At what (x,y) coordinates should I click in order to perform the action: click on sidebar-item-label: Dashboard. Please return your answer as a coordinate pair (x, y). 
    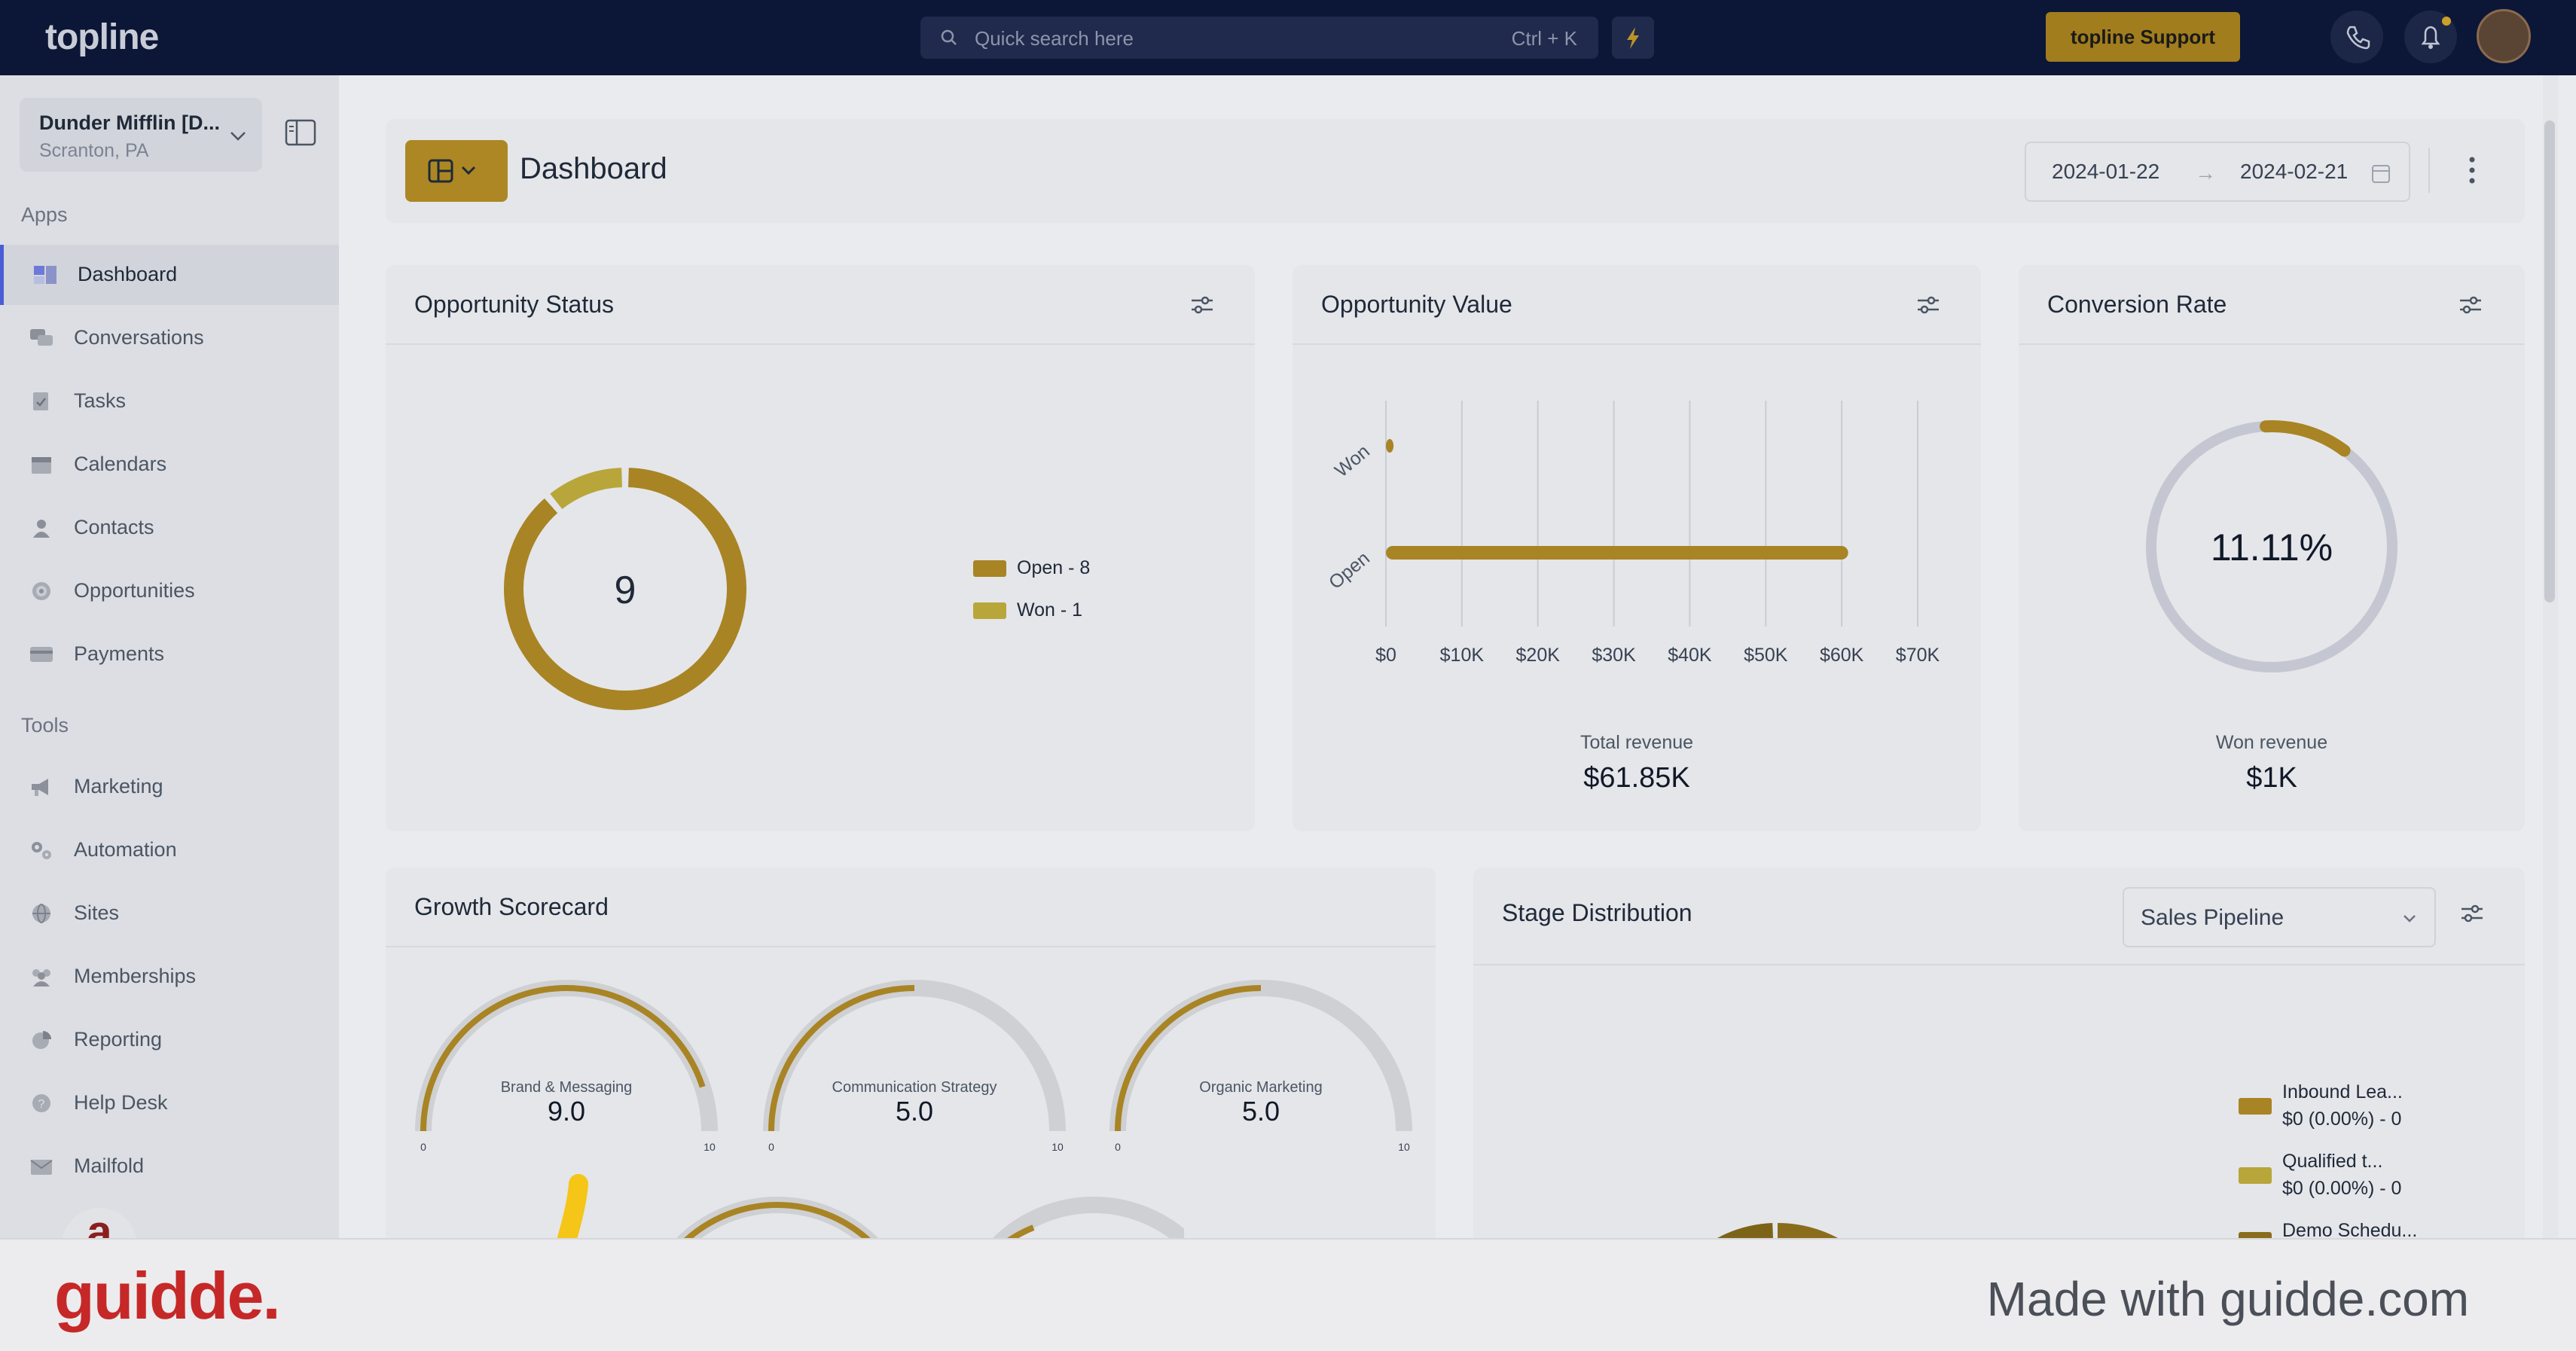
    Looking at the image, I should click on (128, 274).